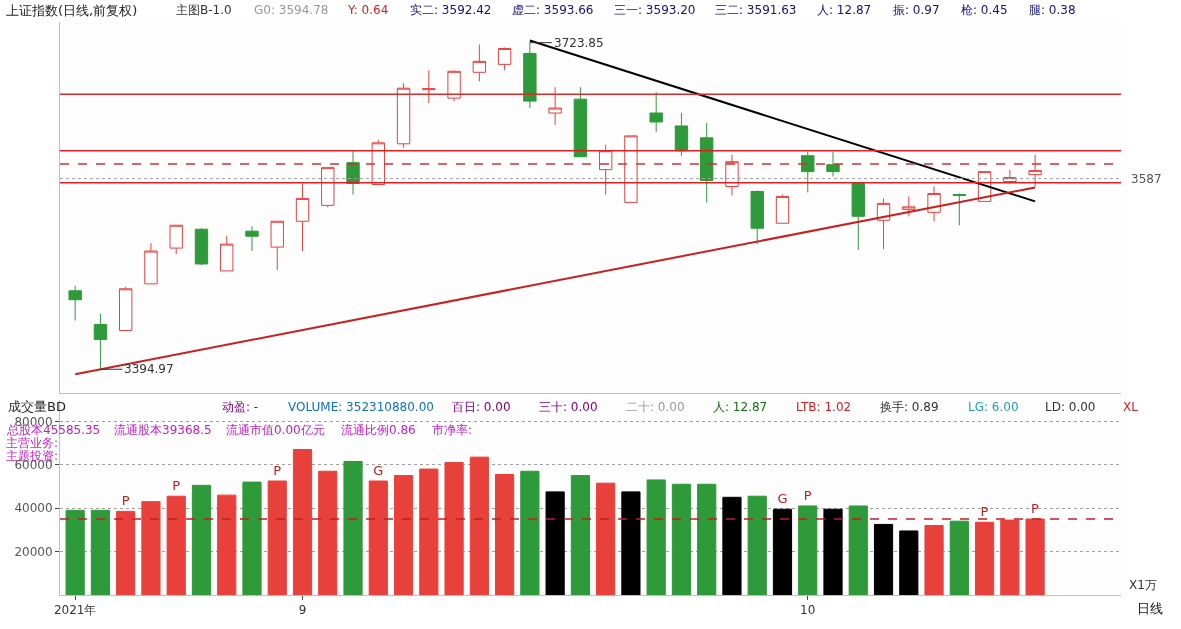 The image size is (1181, 629). What do you see at coordinates (302, 610) in the screenshot?
I see `x-tick-label: 9` at bounding box center [302, 610].